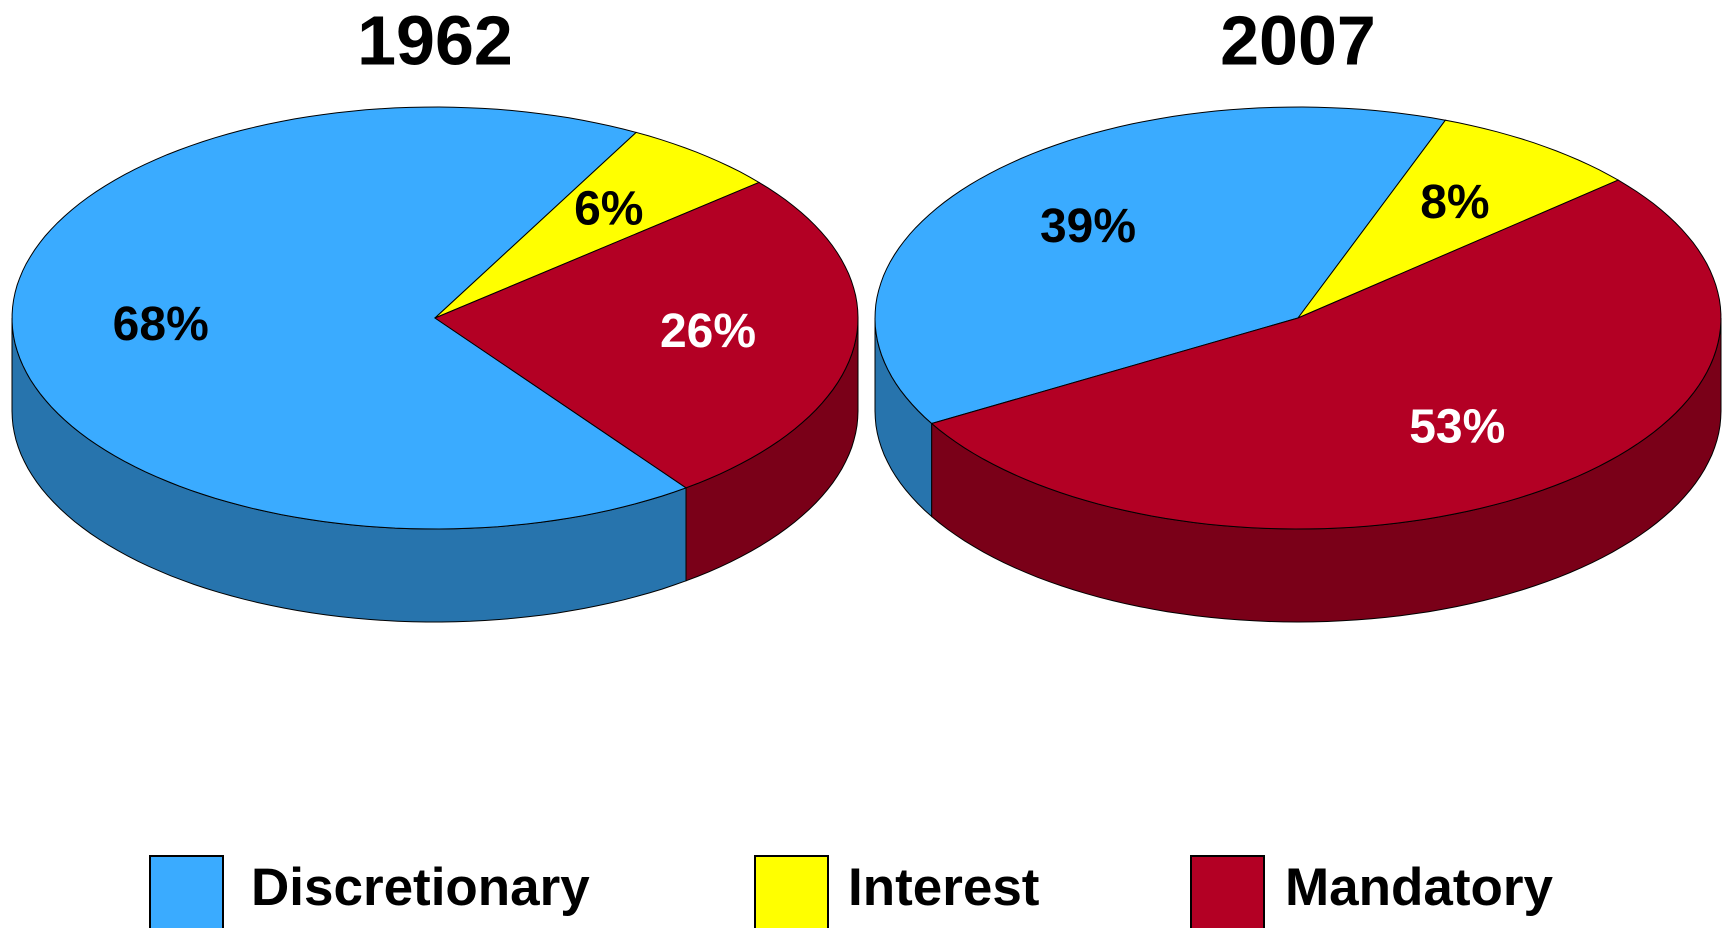  I want to click on value-label: 6%, so click(608, 208).